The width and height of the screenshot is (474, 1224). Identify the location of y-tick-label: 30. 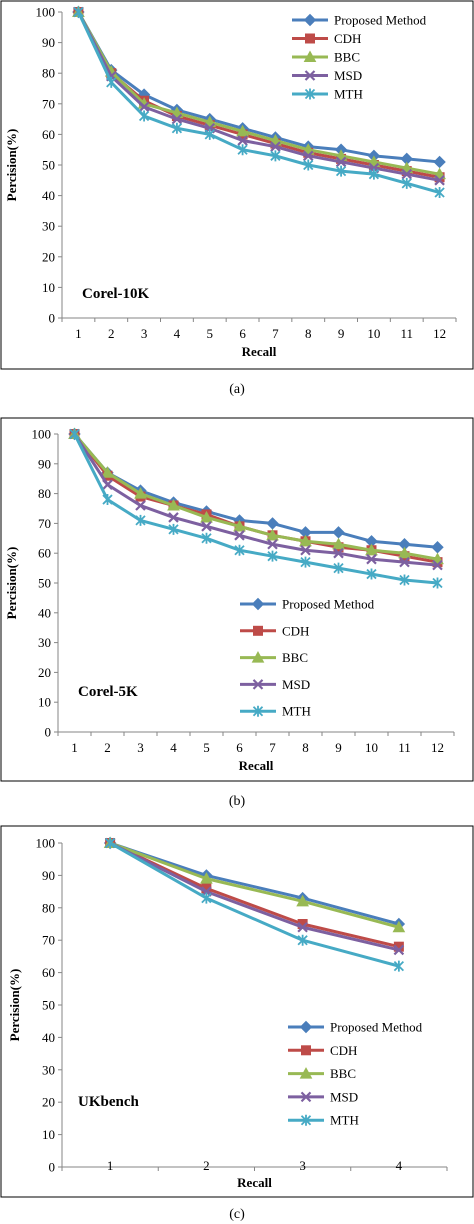
(48, 226).